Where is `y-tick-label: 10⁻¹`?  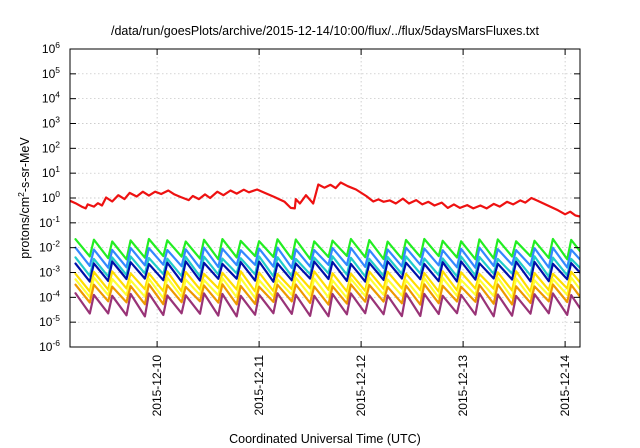 y-tick-label: 10⁻¹ is located at coordinates (49, 222).